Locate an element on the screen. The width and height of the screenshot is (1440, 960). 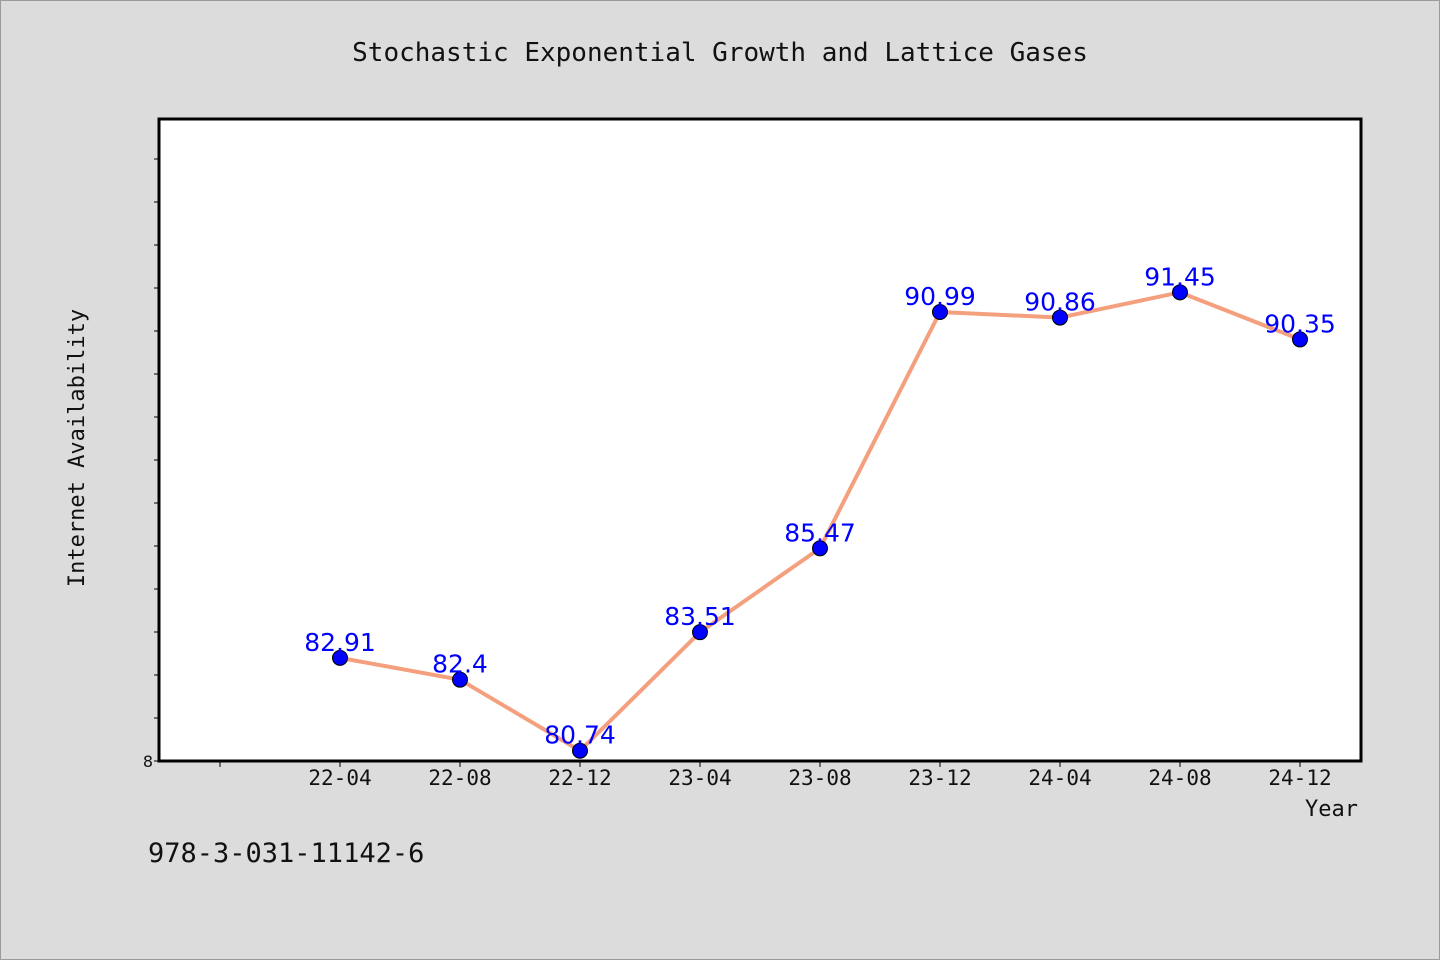
y-axis-ticks: 8 is located at coordinates (151, 464).